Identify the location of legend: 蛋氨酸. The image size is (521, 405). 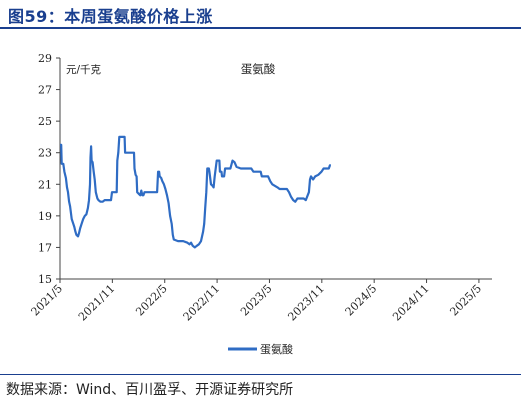
(260, 349).